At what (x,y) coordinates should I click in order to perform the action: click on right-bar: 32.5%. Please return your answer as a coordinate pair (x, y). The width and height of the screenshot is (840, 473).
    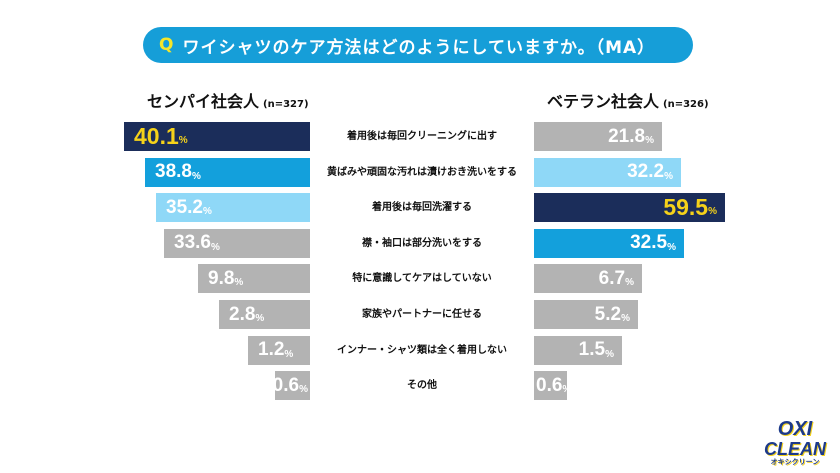
    Looking at the image, I should click on (609, 243).